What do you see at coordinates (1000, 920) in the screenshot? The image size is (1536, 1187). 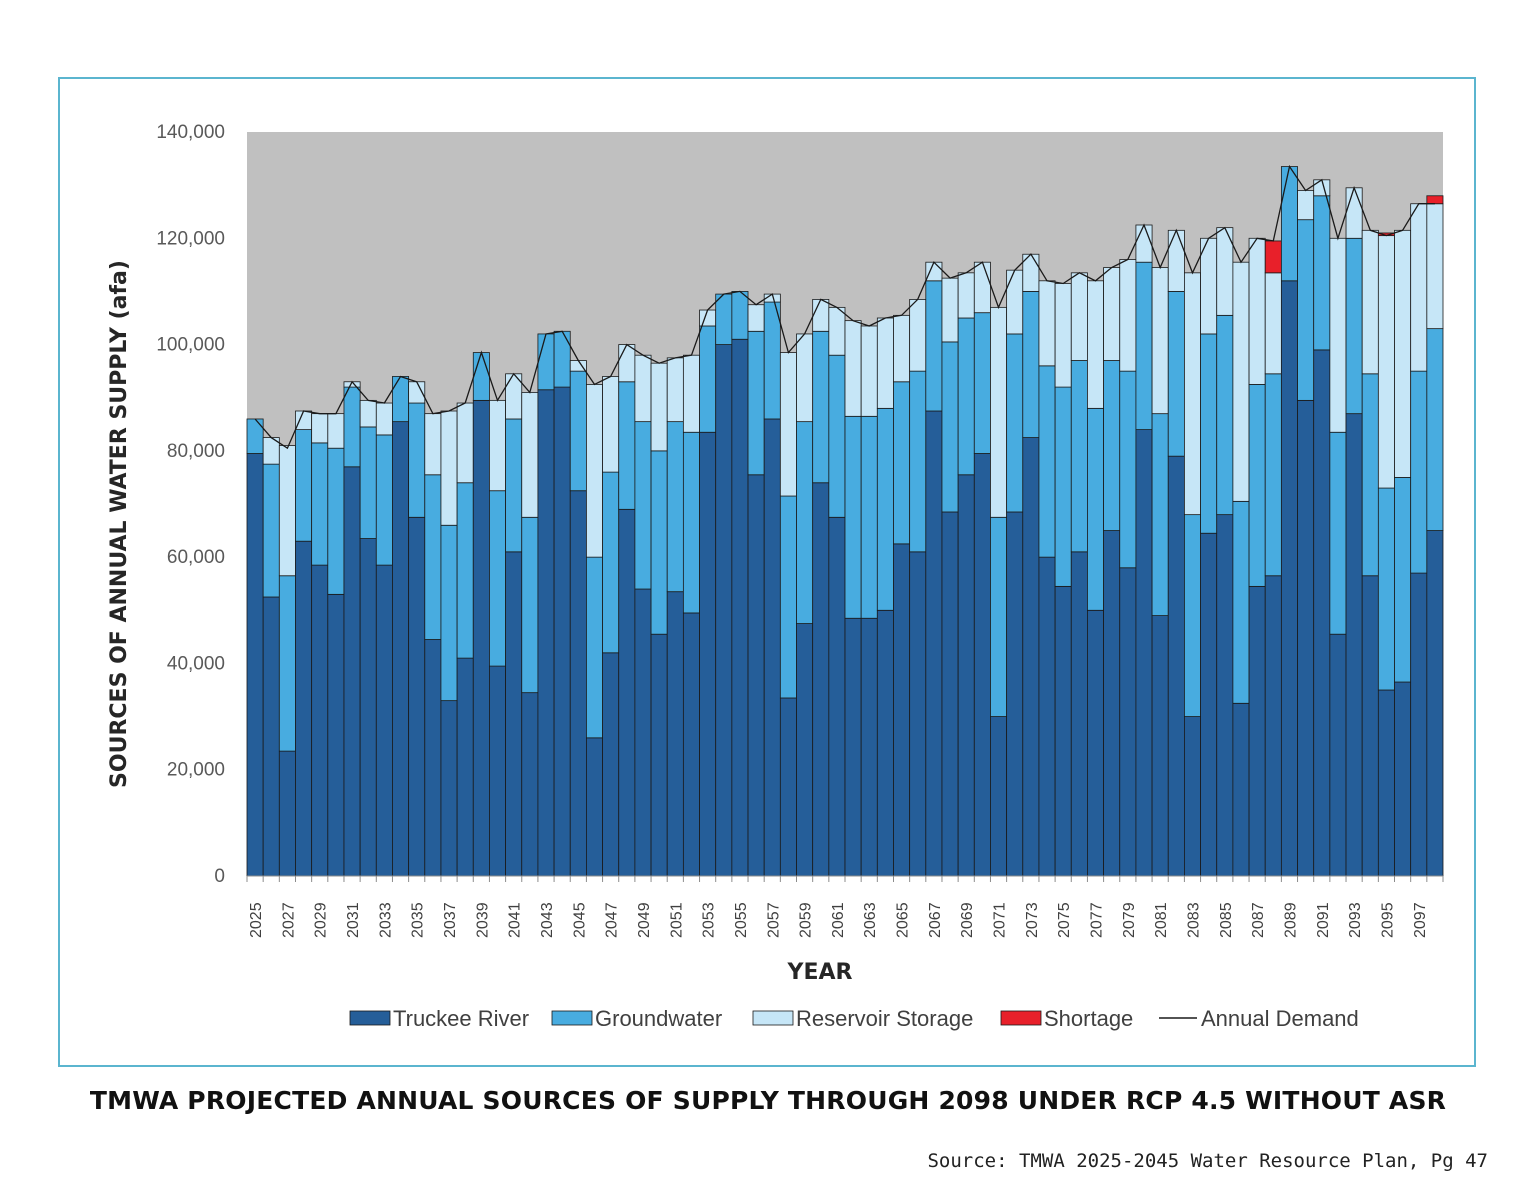 I see `x-tick-label: 2071` at bounding box center [1000, 920].